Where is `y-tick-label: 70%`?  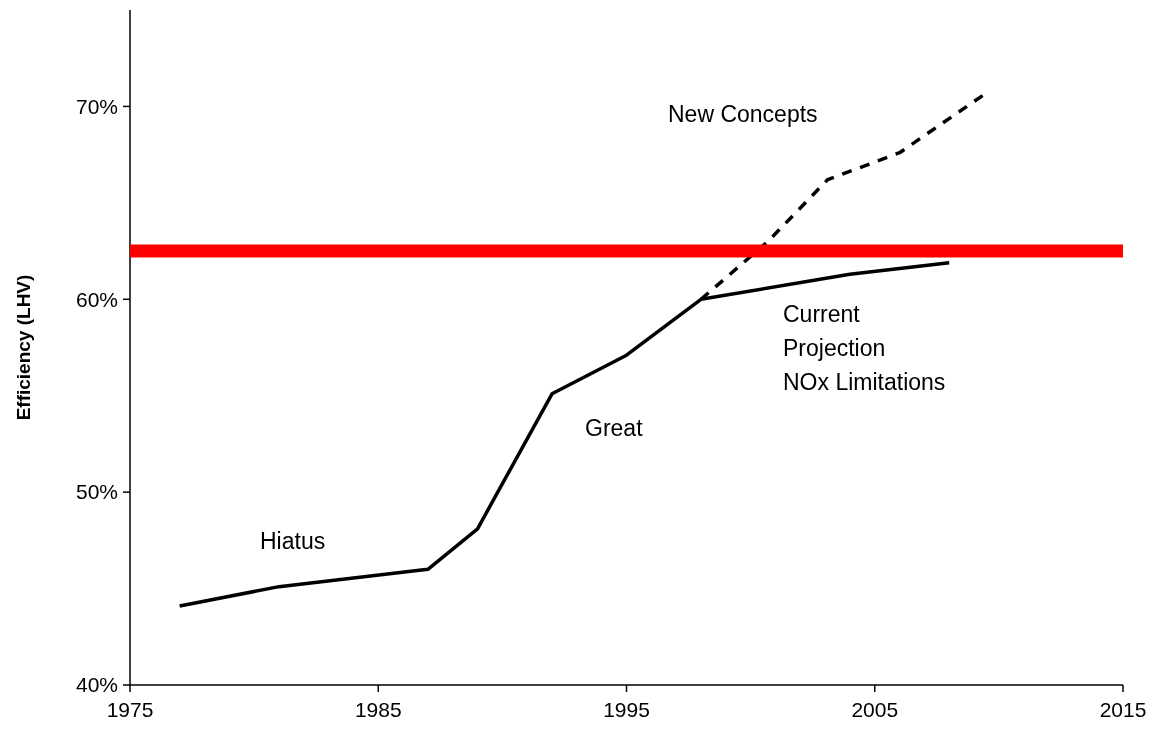 y-tick-label: 70% is located at coordinates (96, 106).